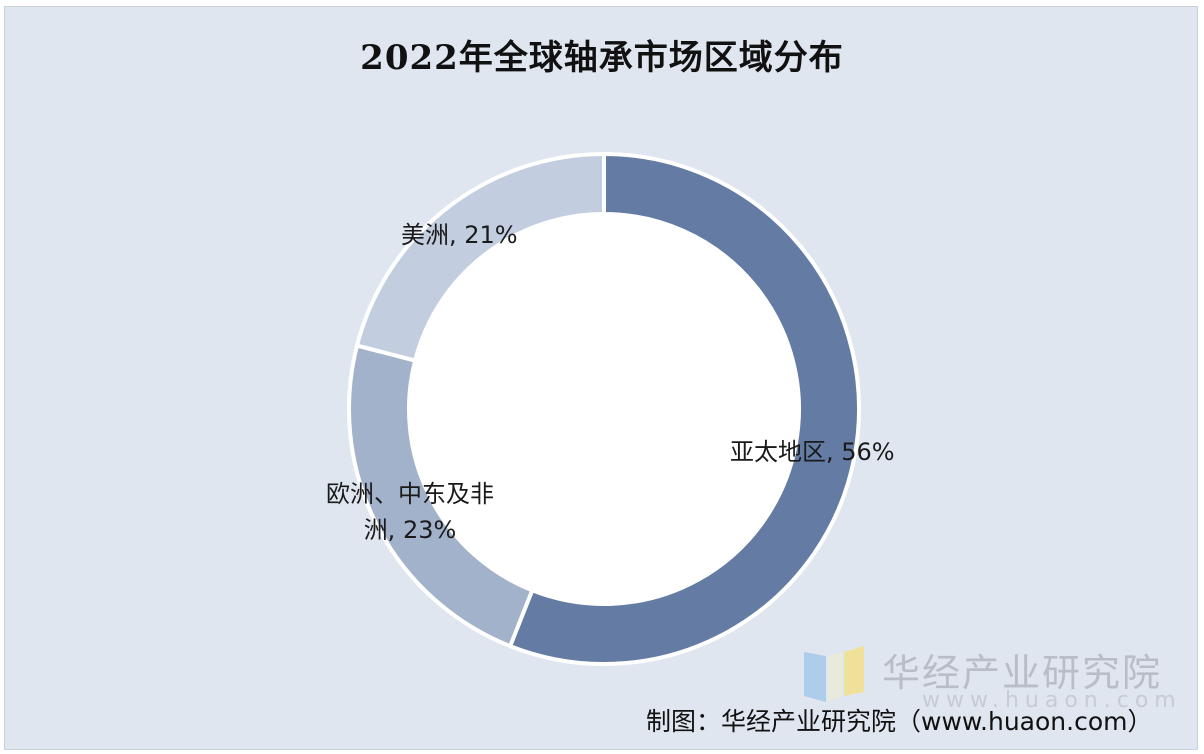  Describe the element at coordinates (459, 235) in the screenshot. I see `slice-label-americas: 美洲, 21%` at that location.